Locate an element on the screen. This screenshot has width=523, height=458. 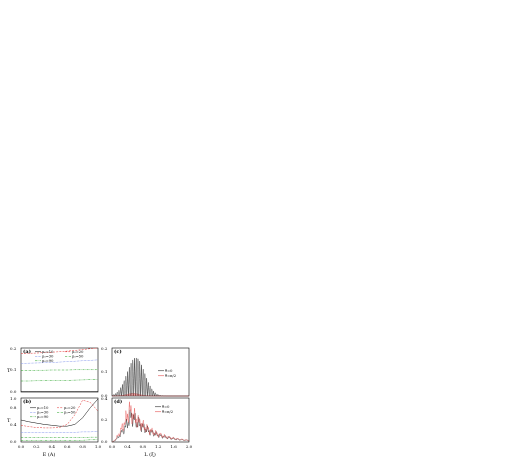
panel-a-series is located at coordinates (59, 369).